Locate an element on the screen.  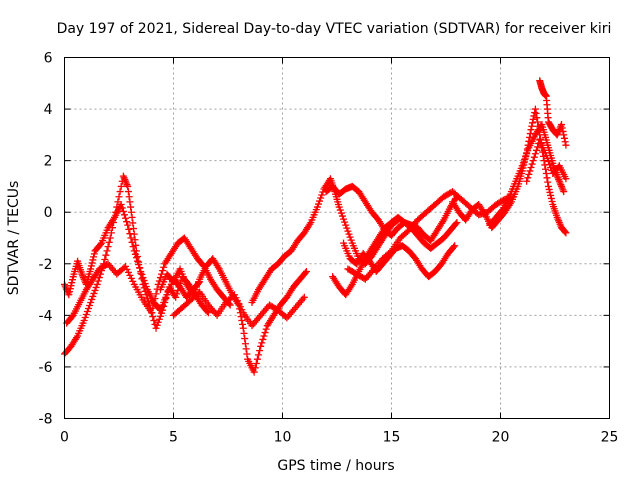
series-sat-m is located at coordinates (553, 113).